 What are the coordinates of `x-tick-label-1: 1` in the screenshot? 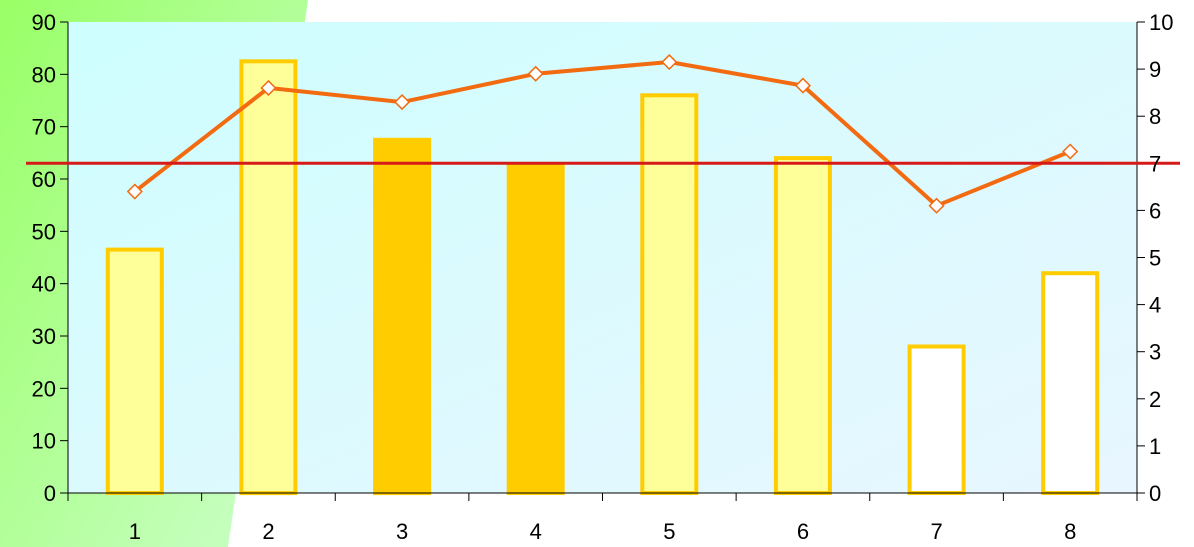 It's located at (135, 531).